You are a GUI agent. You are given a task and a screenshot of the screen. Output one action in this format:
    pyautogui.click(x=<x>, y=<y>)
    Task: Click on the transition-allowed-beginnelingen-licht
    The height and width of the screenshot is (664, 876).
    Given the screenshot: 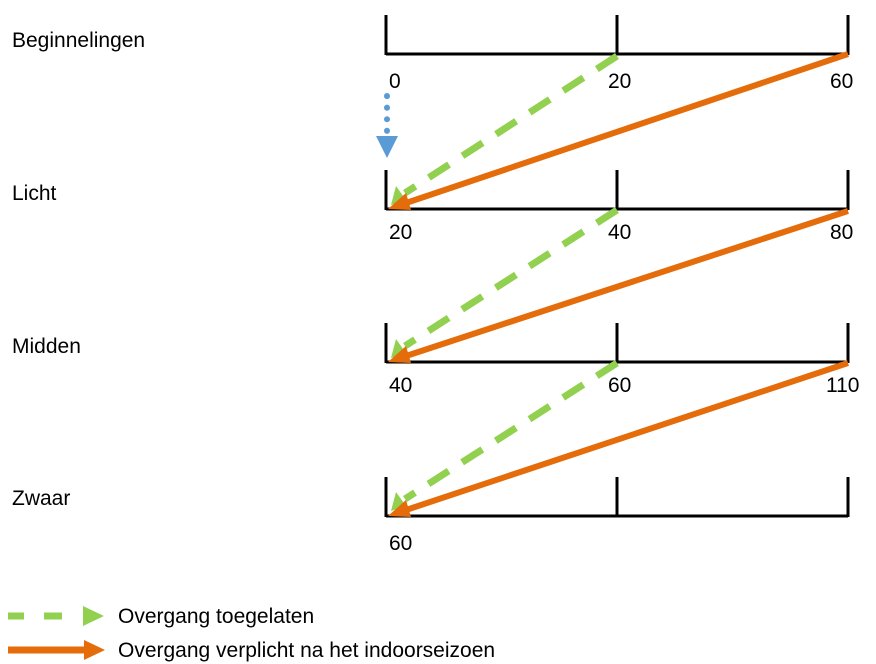 What is the action you would take?
    pyautogui.click(x=505, y=129)
    